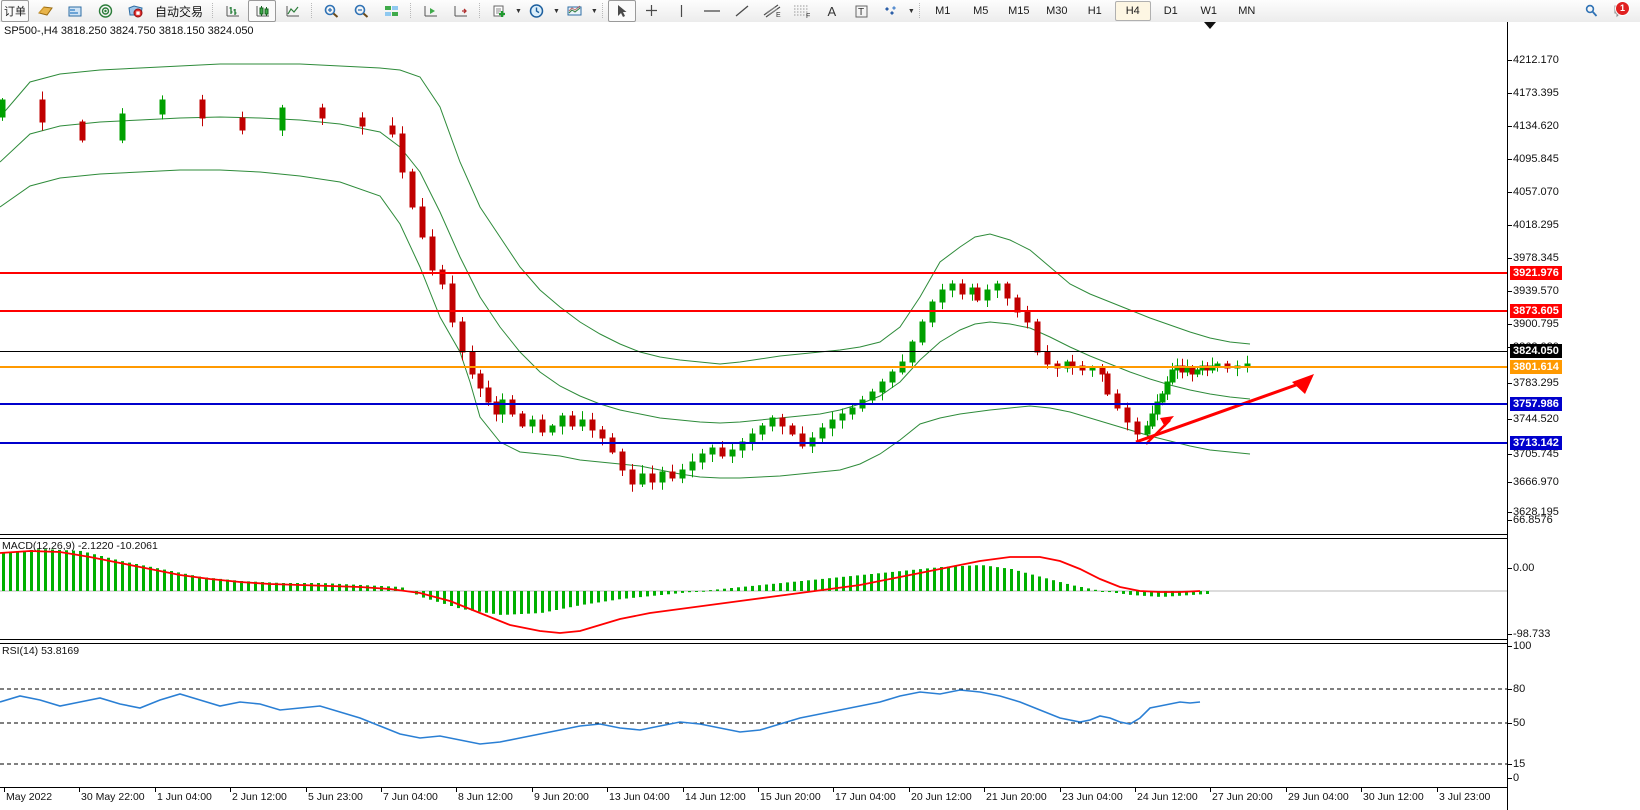 The height and width of the screenshot is (810, 1640). What do you see at coordinates (1533, 126) in the screenshot?
I see `price-tick: 4134.620` at bounding box center [1533, 126].